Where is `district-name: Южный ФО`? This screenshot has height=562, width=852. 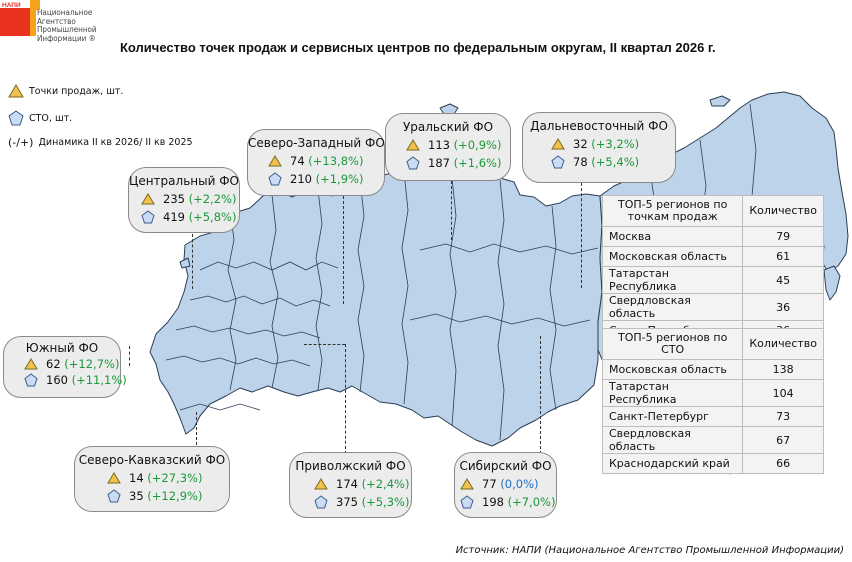
district-name: Южный ФО is located at coordinates (62, 348).